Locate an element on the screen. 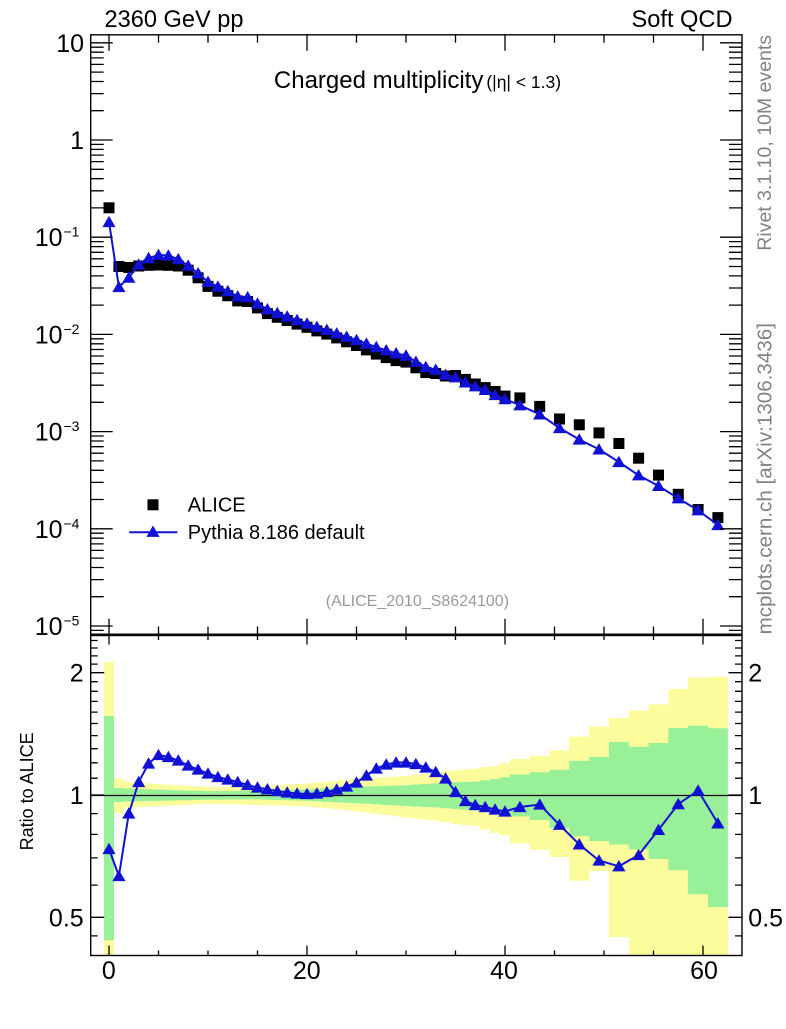 The image size is (786, 1029). svg-text: 40 is located at coordinates (504, 971).